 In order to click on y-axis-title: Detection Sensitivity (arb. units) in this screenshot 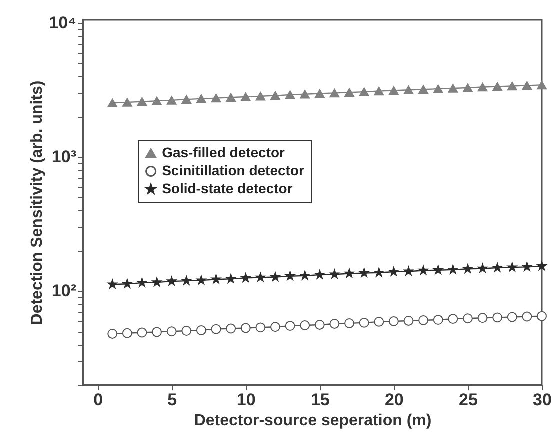, I will do `click(37, 203)`.